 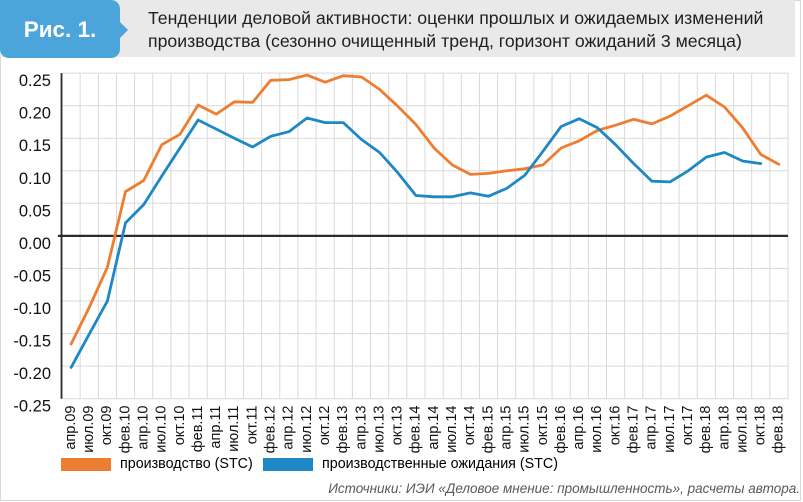 I want to click on svg-text: апр.09, so click(x=71, y=428).